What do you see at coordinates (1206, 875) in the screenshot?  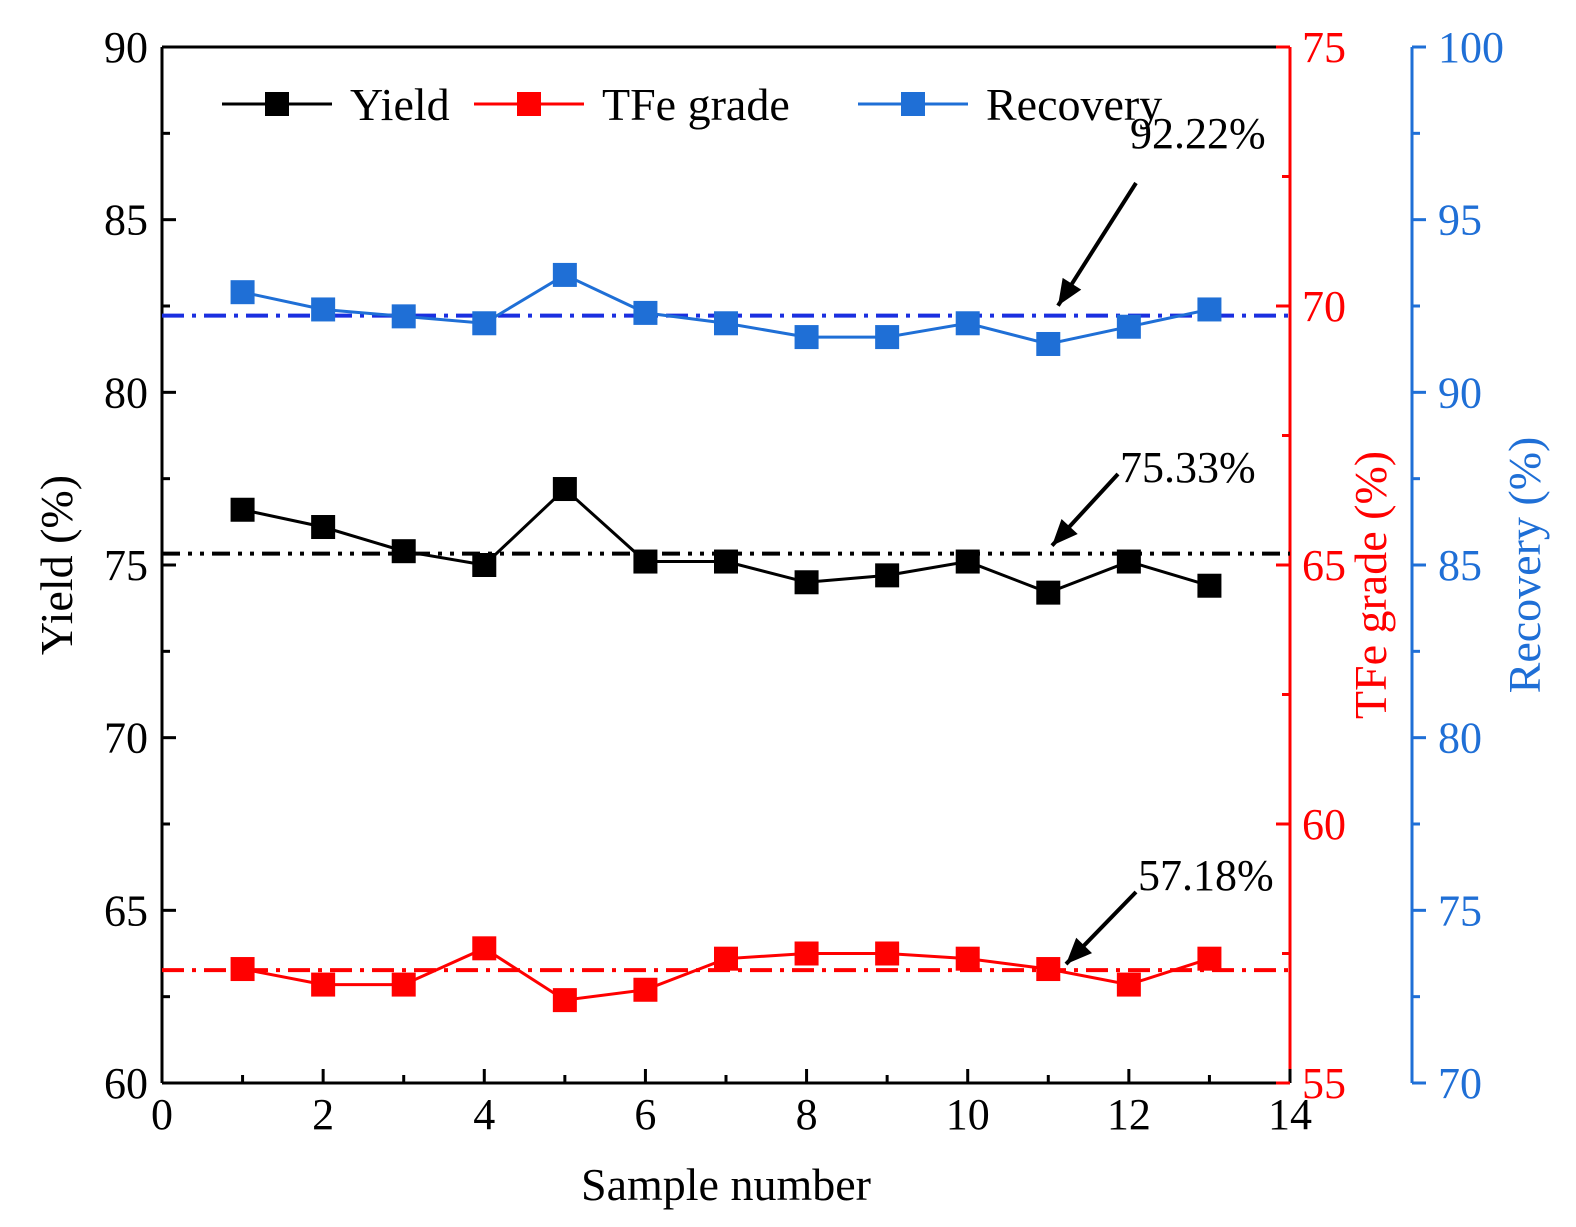 I see `tfe-grade-mean-label: 57.18%` at bounding box center [1206, 875].